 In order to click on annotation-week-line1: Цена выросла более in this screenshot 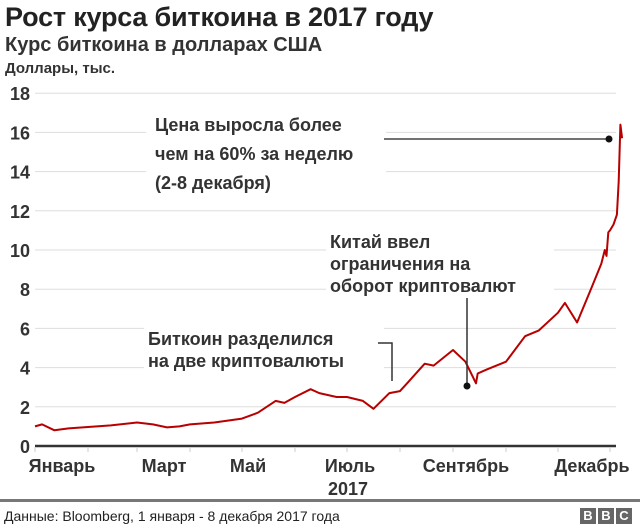, I will do `click(248, 125)`.